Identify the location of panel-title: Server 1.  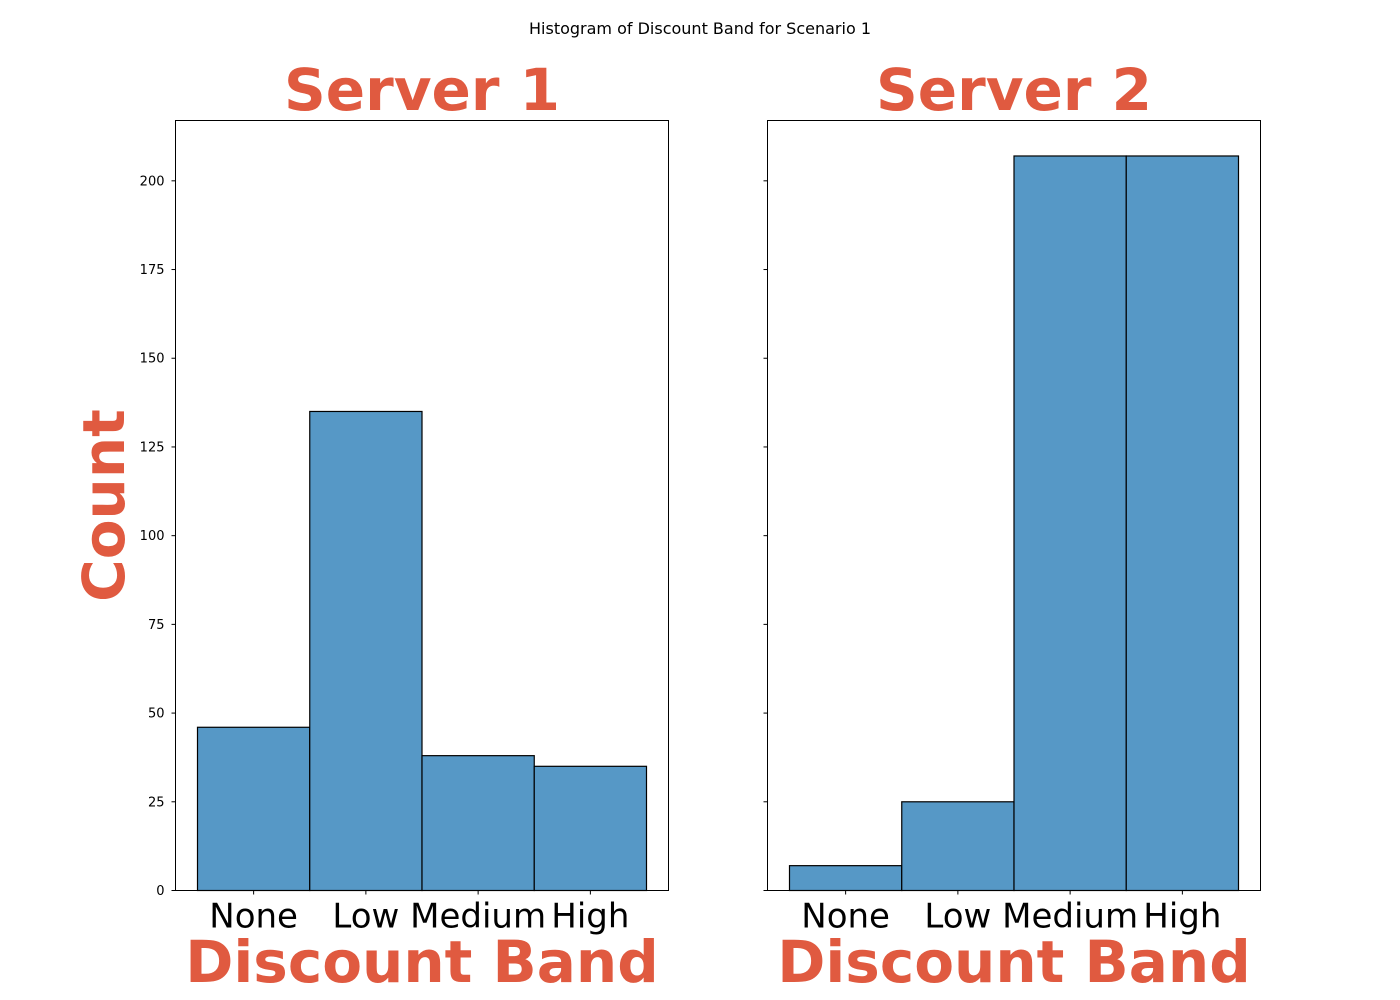
(422, 90).